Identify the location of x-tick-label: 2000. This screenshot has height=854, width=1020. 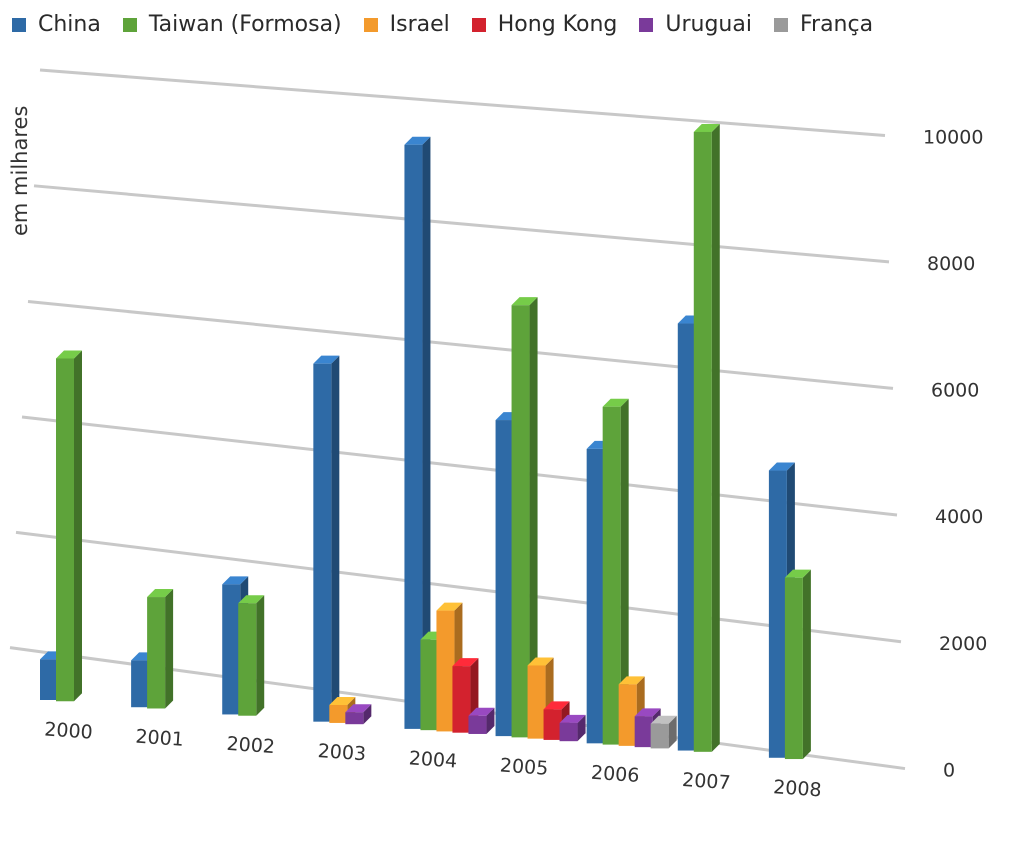
(69, 730).